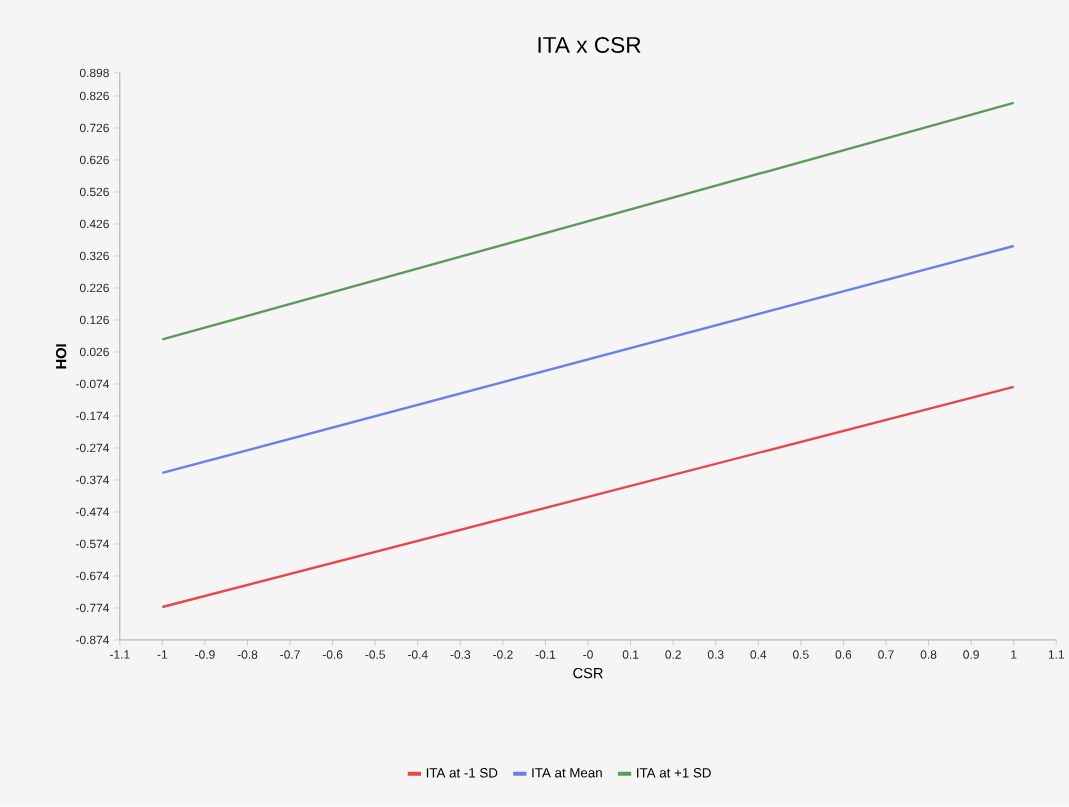 Image resolution: width=1069 pixels, height=807 pixels. What do you see at coordinates (545, 654) in the screenshot?
I see `x-tick-label: -0.1` at bounding box center [545, 654].